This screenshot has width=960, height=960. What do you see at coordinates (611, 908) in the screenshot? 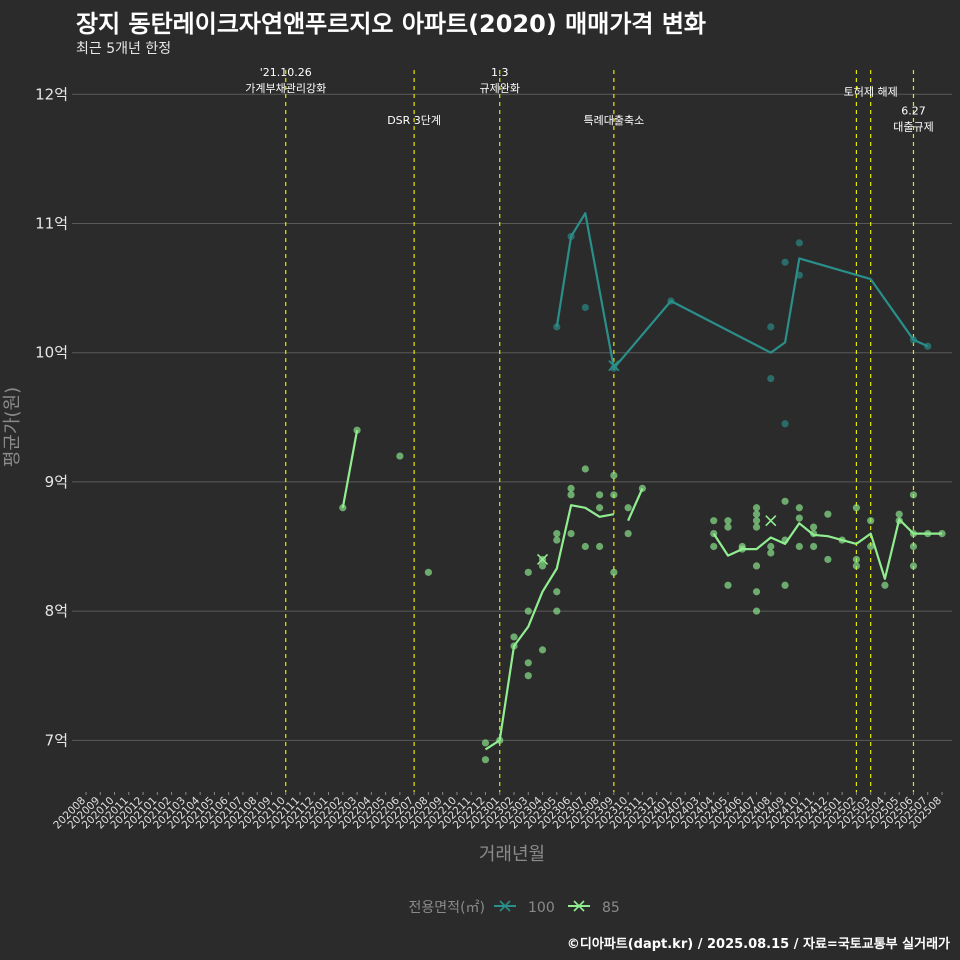
I see `legend-label: 85` at bounding box center [611, 908].